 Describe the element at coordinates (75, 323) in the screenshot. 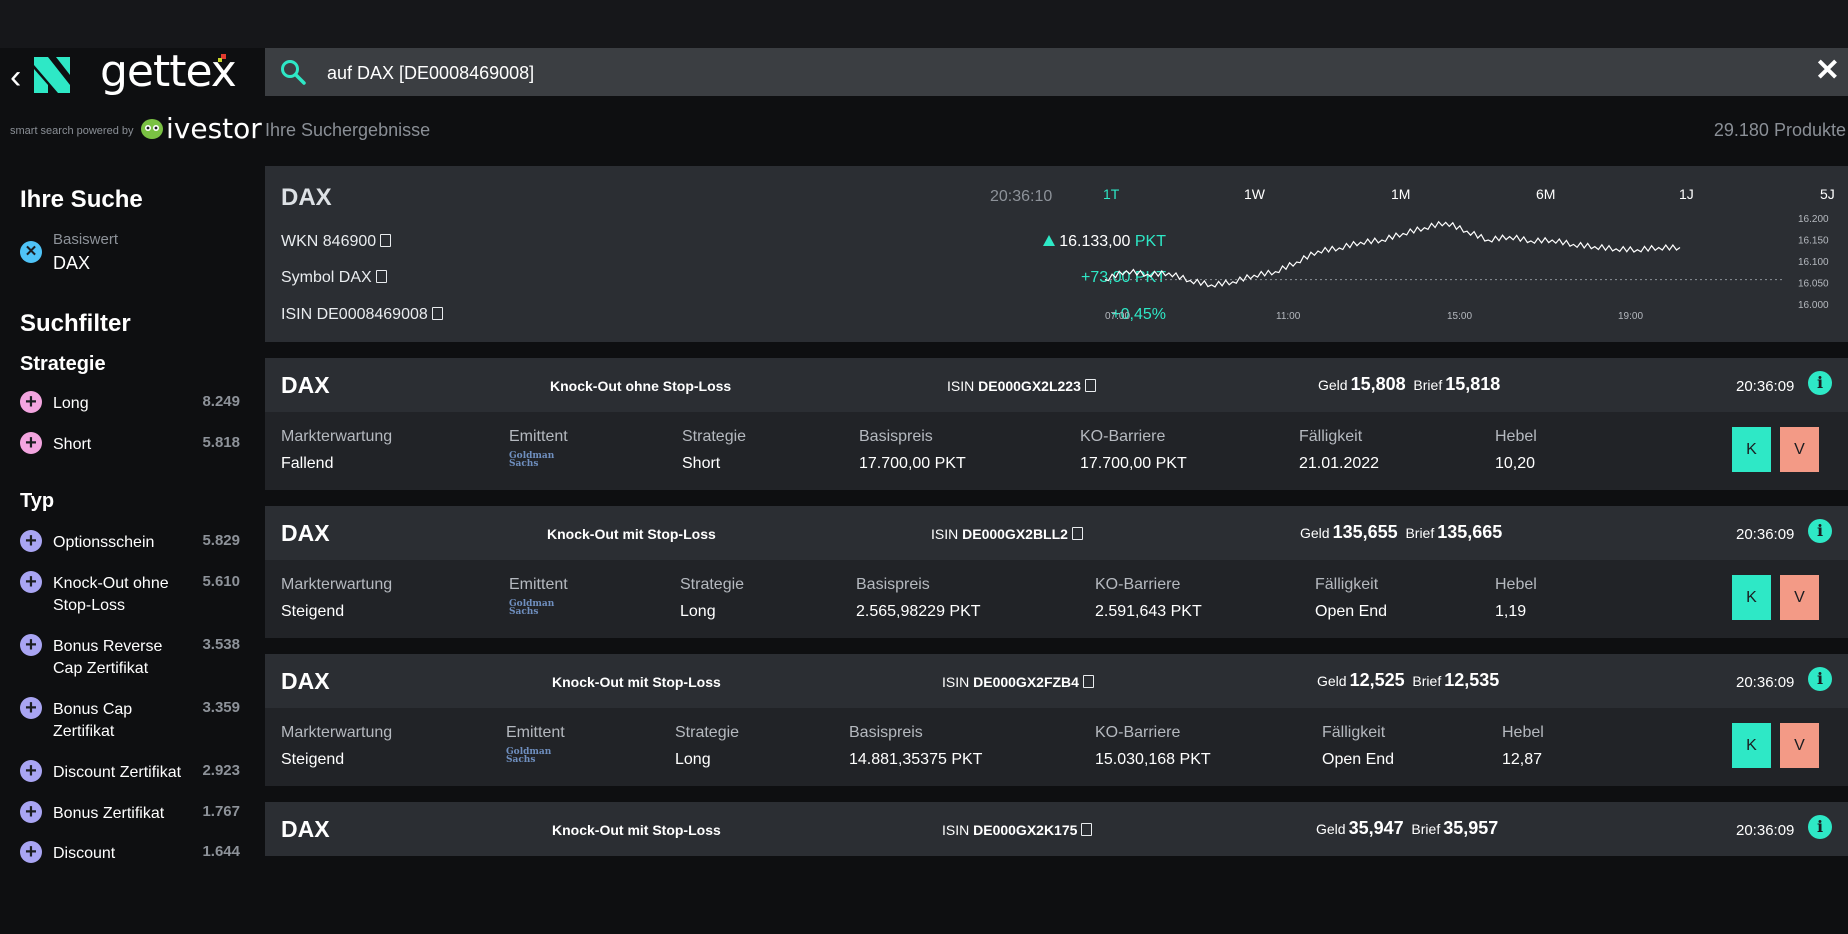

I see `filter-title: Suchfilter` at that location.